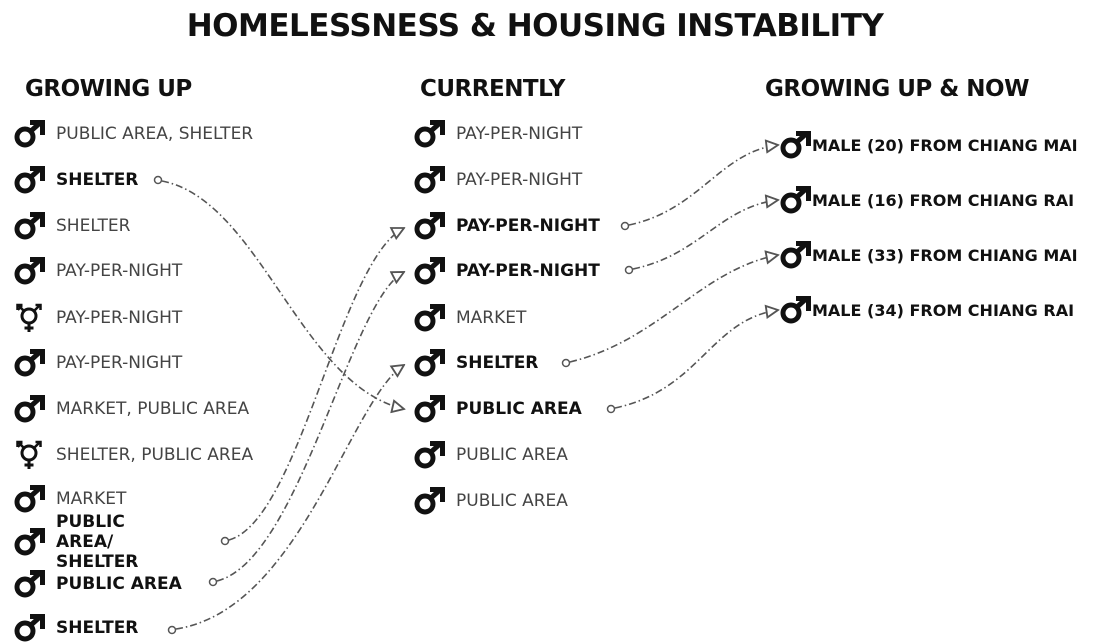  I want to click on column-heading: CURRENTLY, so click(492, 89).